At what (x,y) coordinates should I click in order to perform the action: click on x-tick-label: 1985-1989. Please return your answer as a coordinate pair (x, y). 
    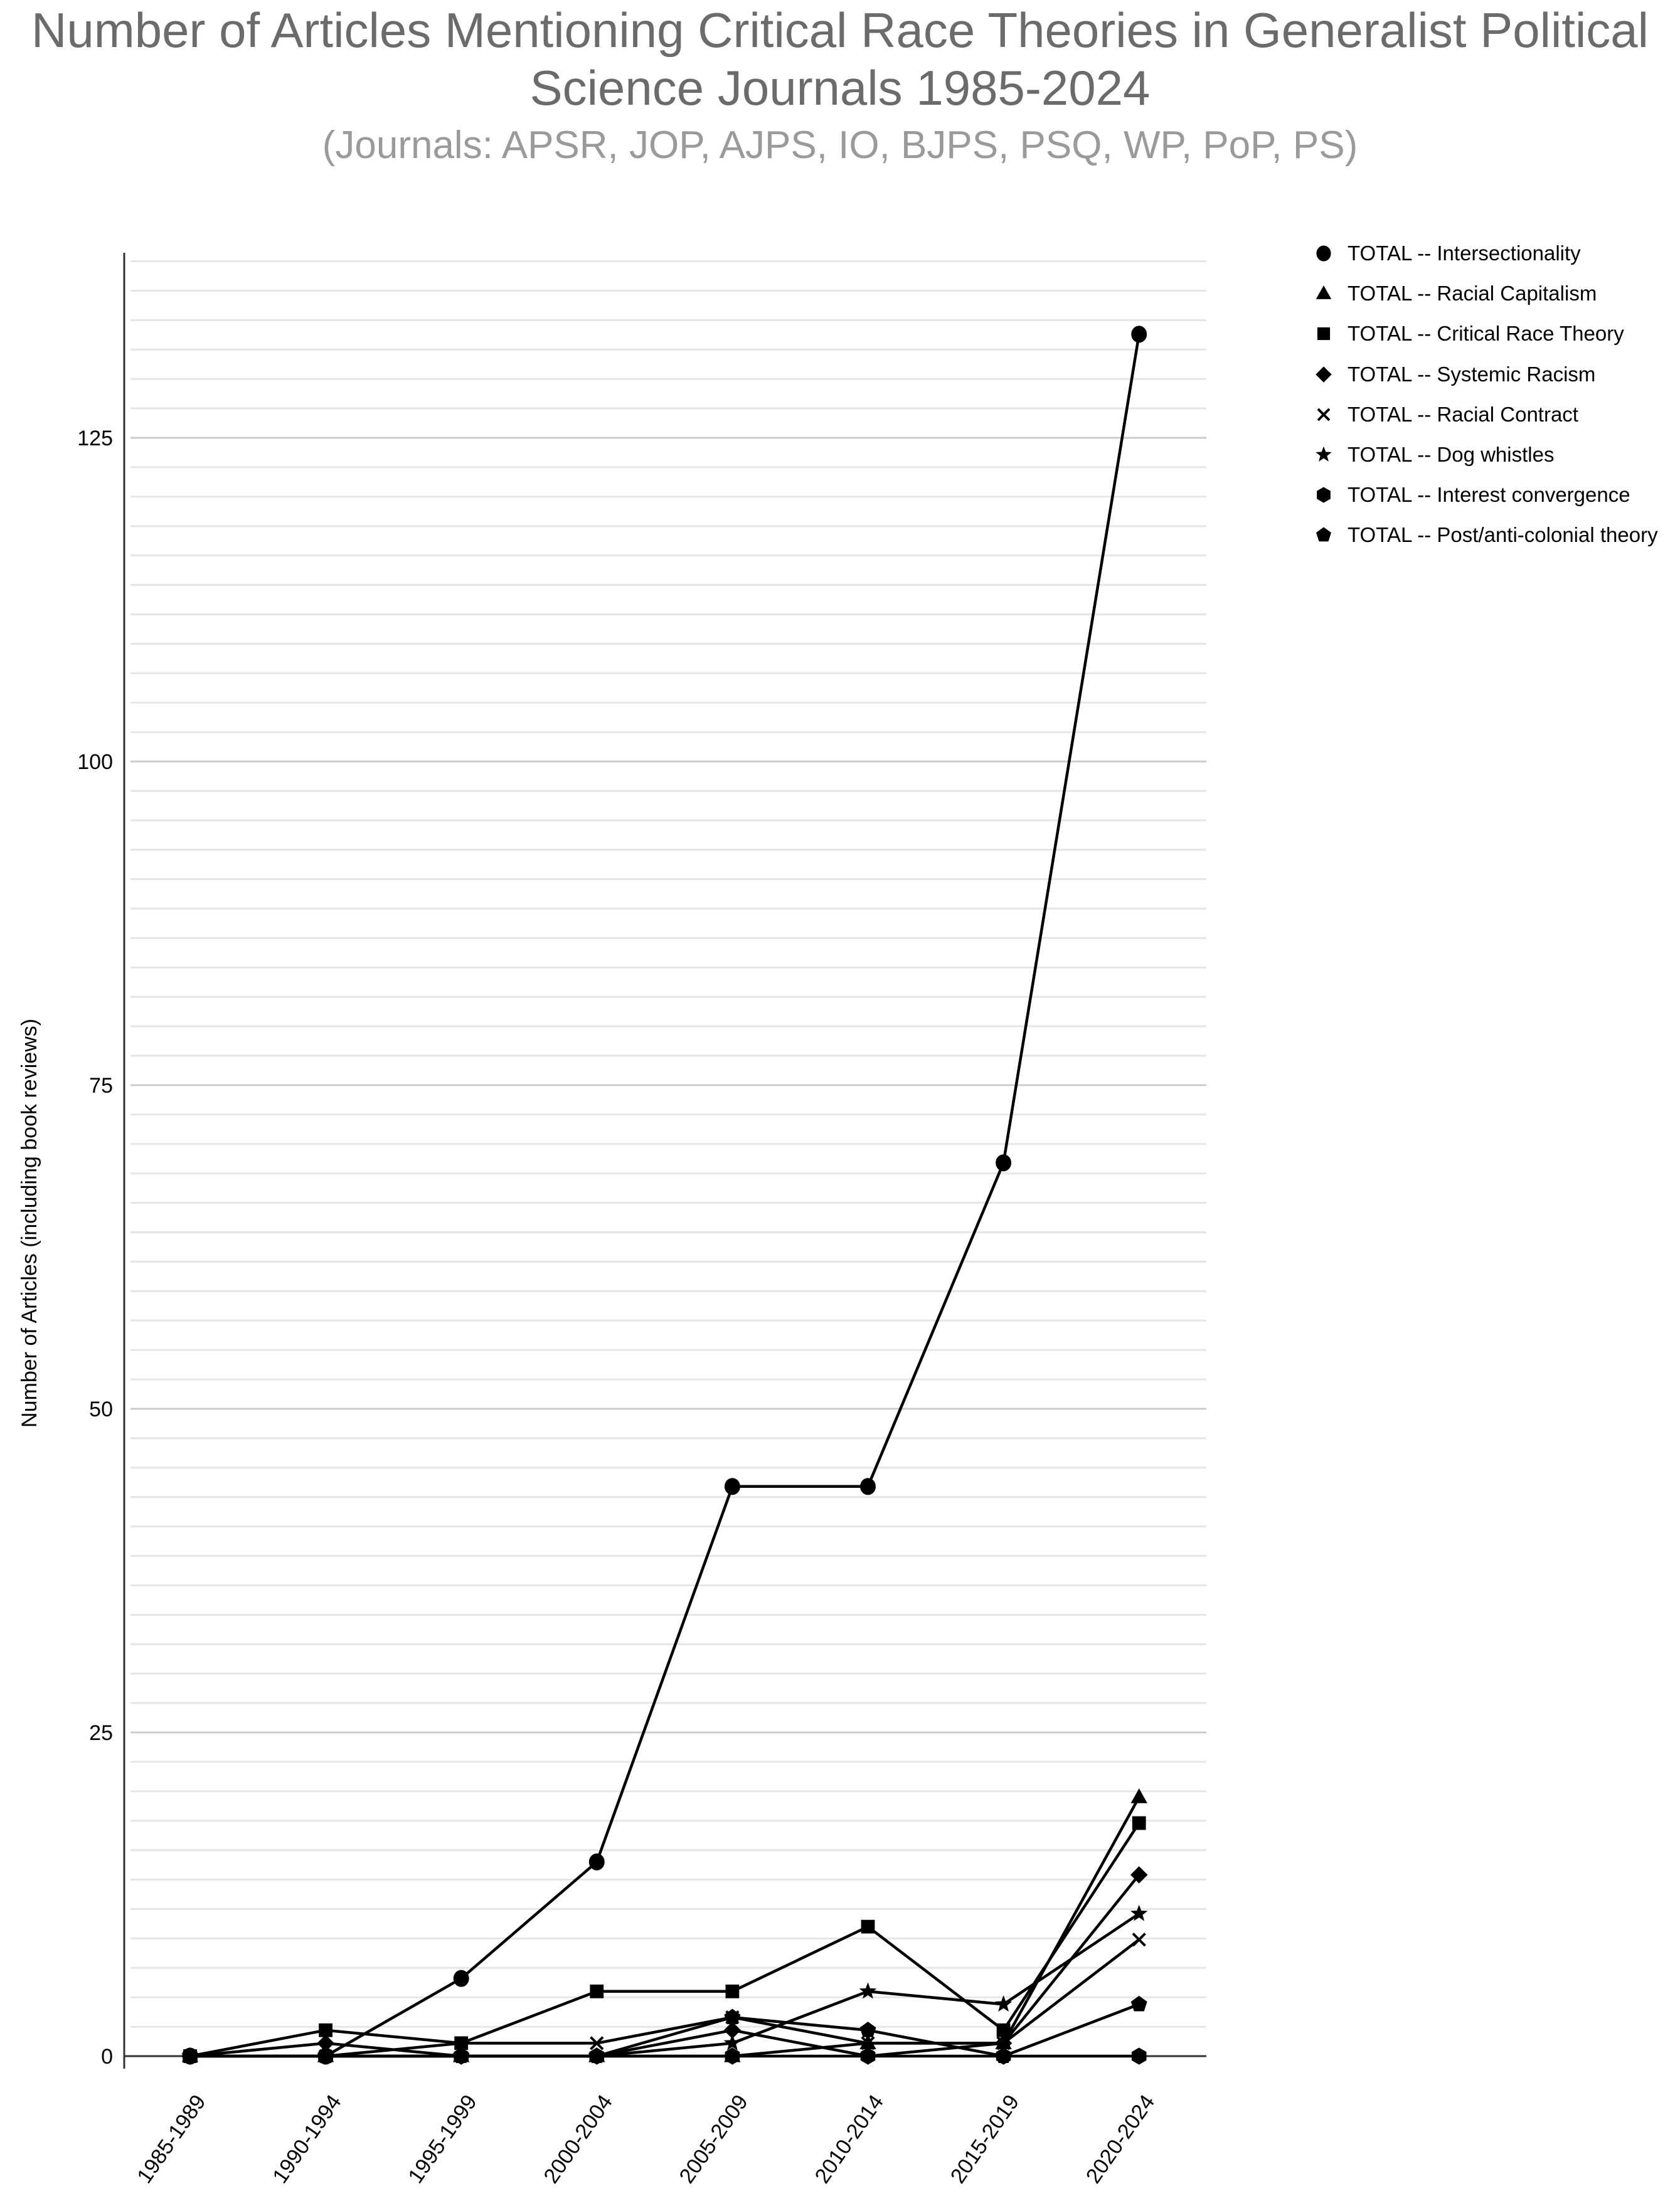
    Looking at the image, I should click on (171, 2139).